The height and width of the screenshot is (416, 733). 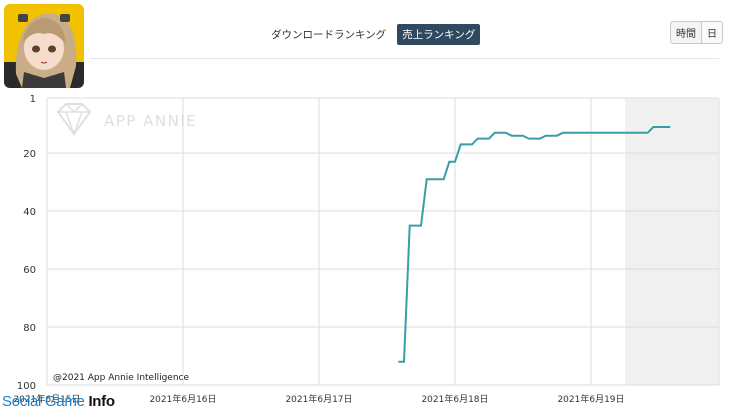 I want to click on header-divider, so click(x=404, y=58).